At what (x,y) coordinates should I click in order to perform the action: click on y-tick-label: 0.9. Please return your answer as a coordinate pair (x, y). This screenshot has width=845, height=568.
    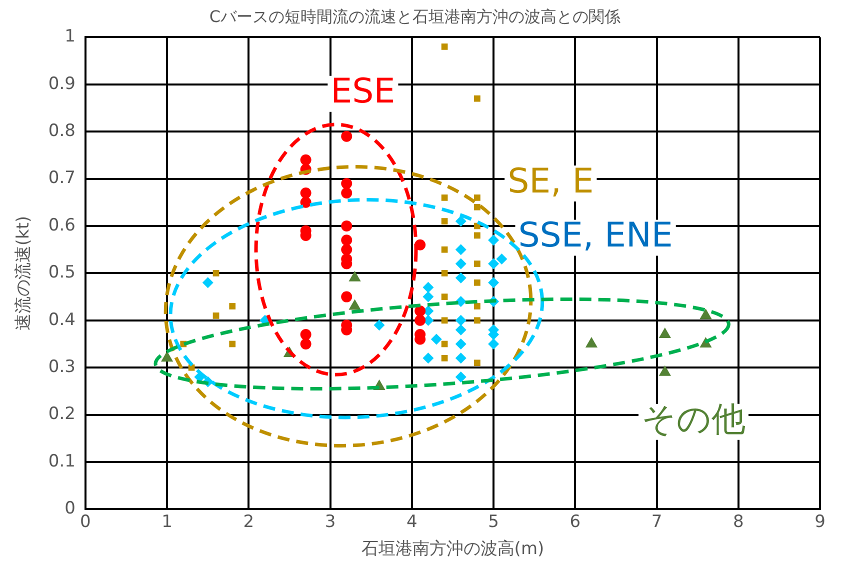
    Looking at the image, I should click on (62, 84).